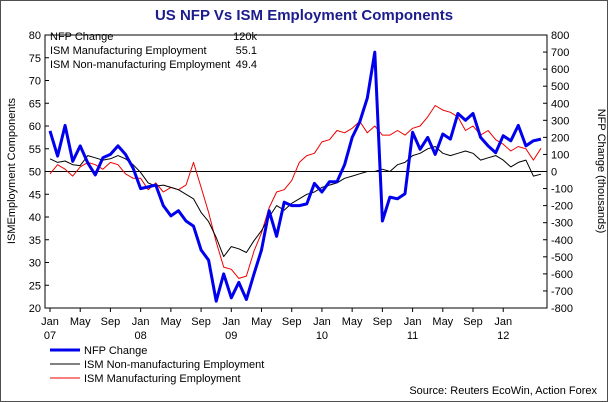  What do you see at coordinates (35, 195) in the screenshot?
I see `left-tick-label: 45` at bounding box center [35, 195].